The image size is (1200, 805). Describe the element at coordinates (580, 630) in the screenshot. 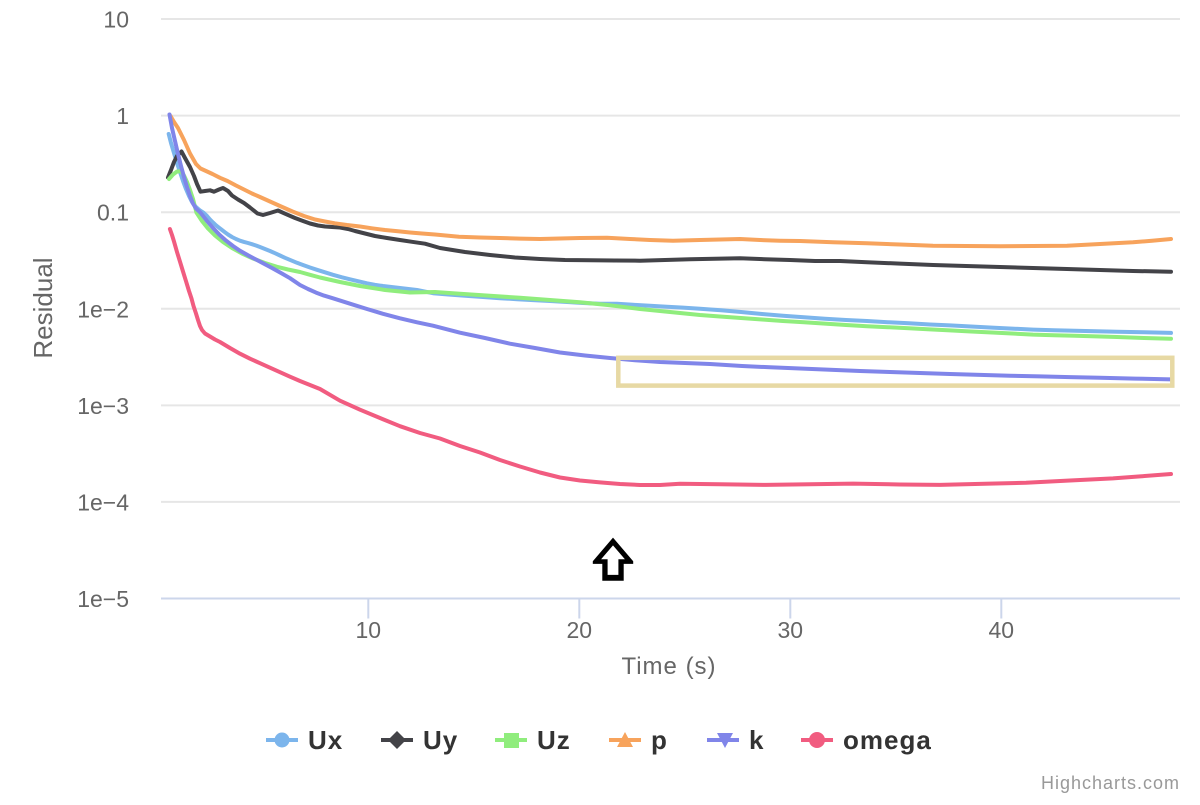

I see `svg-text: 20` at that location.